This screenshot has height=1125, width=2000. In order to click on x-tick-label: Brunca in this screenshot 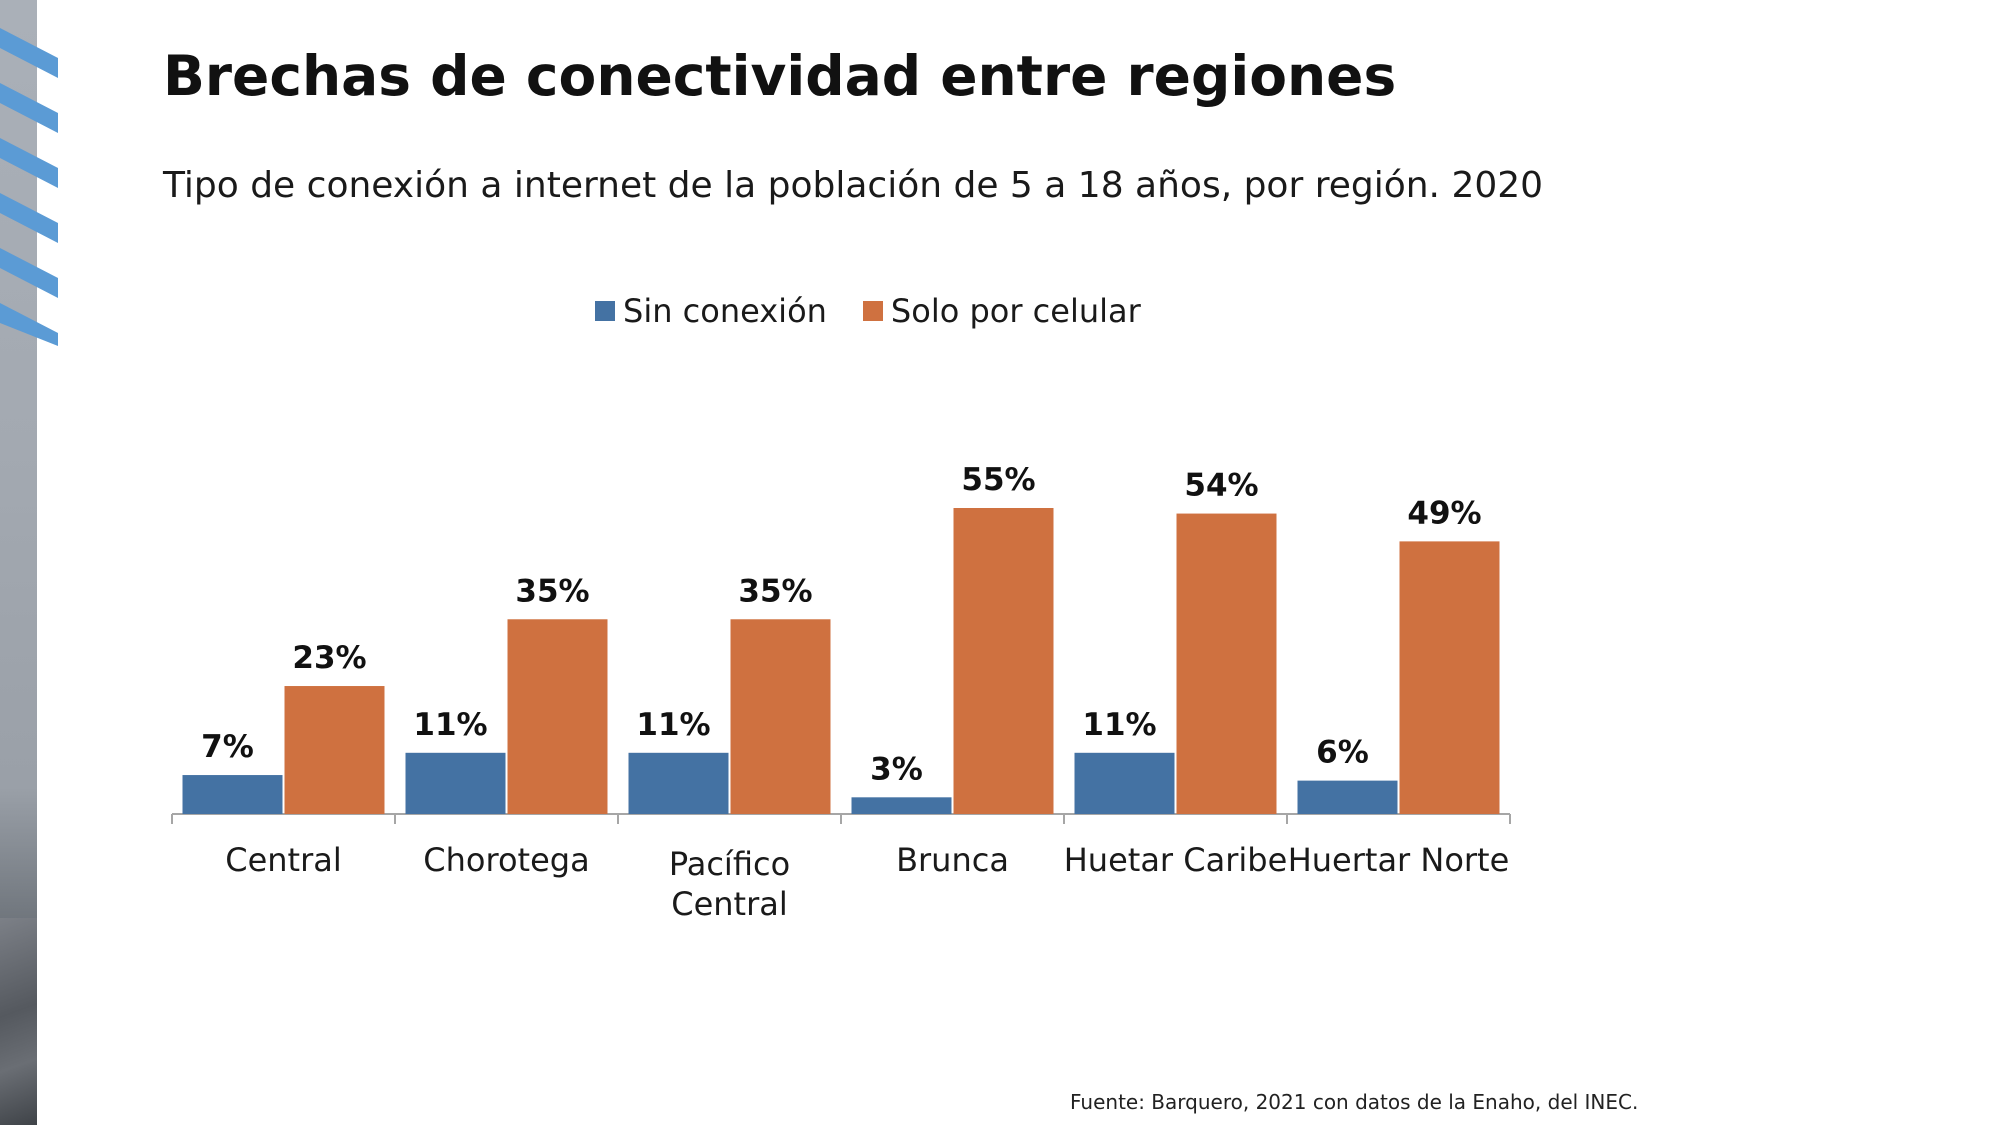, I will do `click(952, 860)`.